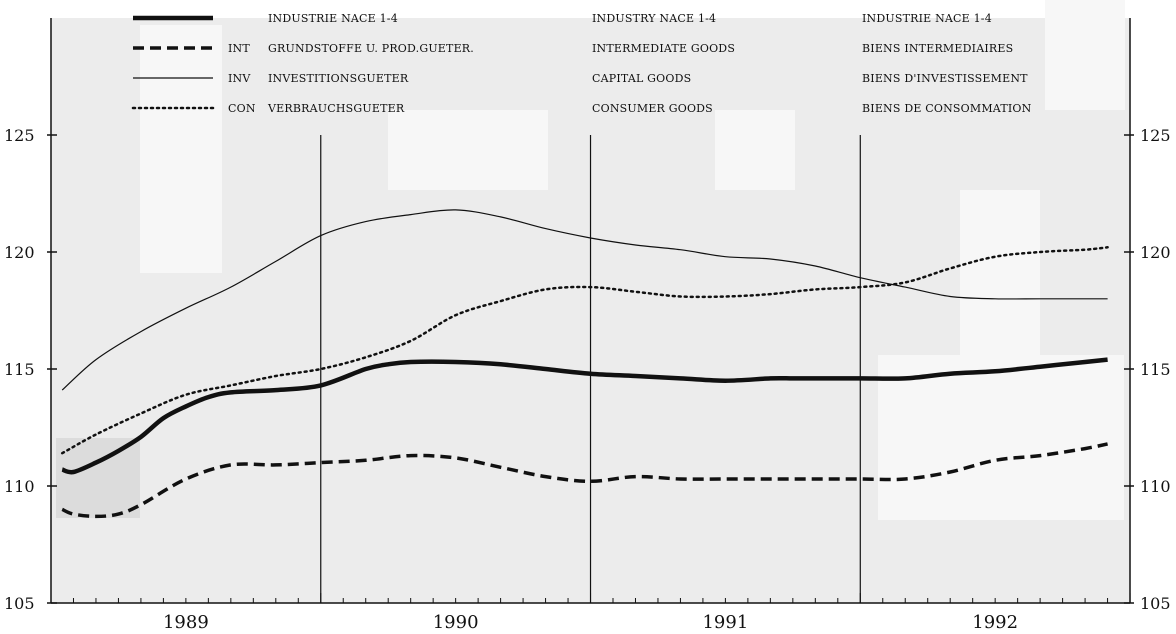  What do you see at coordinates (1155, 369) in the screenshot?
I see `y-tick-label-right: 115` at bounding box center [1155, 369].